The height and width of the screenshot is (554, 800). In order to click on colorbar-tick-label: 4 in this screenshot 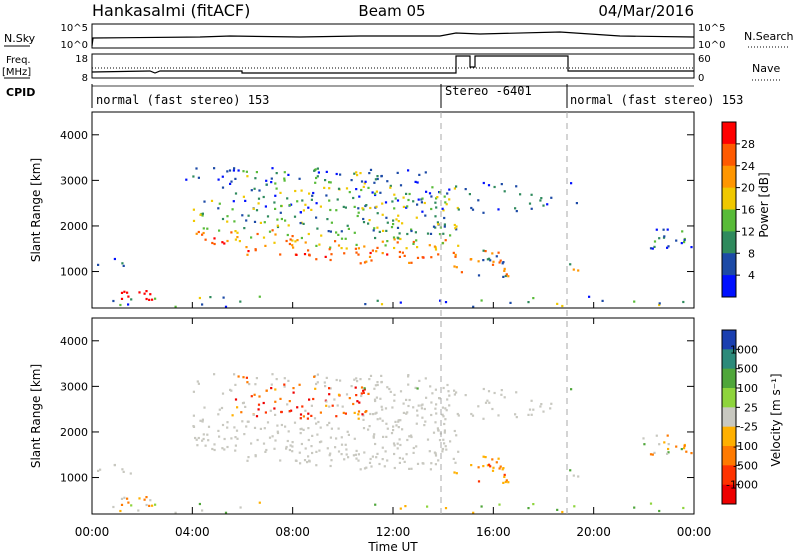, I will do `click(751, 275)`.